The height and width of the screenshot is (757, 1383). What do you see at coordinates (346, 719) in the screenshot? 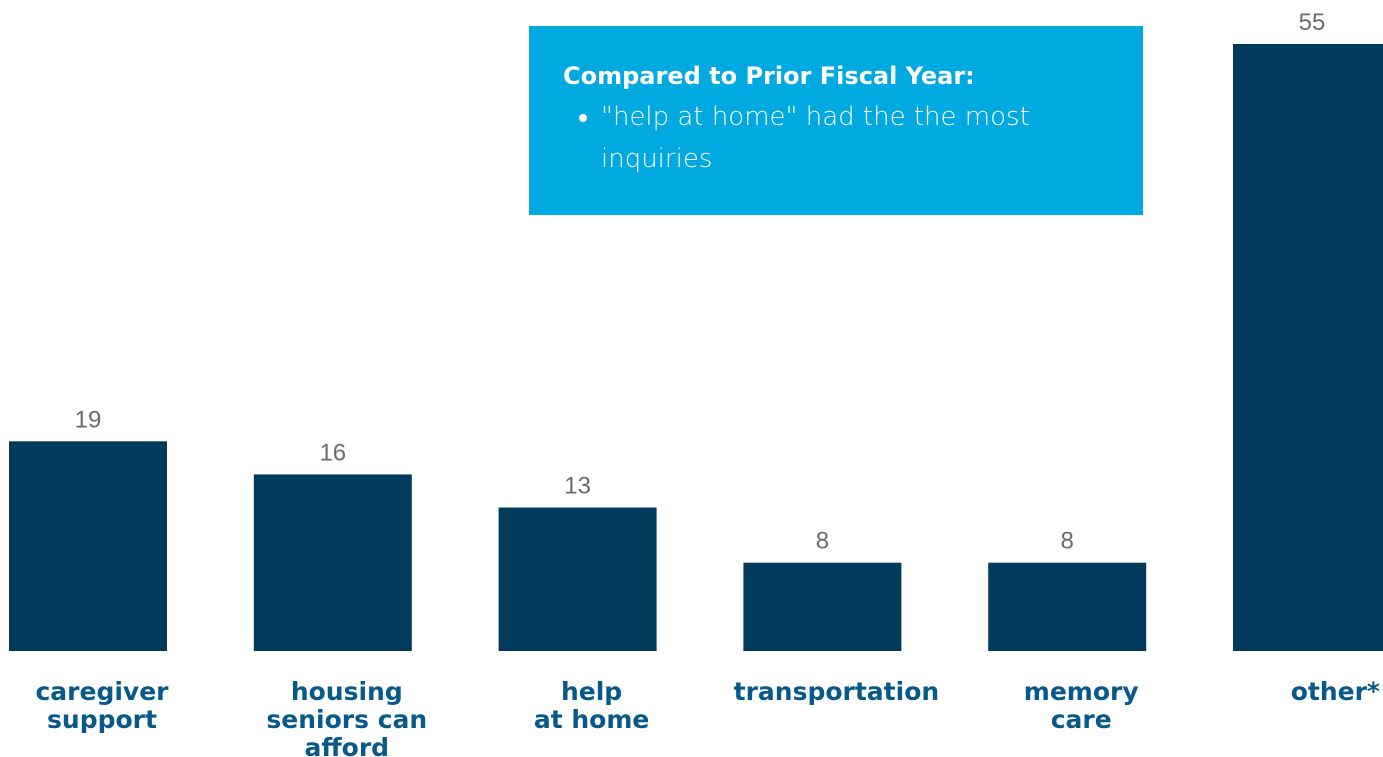
I see `category-label: seniors can` at bounding box center [346, 719].